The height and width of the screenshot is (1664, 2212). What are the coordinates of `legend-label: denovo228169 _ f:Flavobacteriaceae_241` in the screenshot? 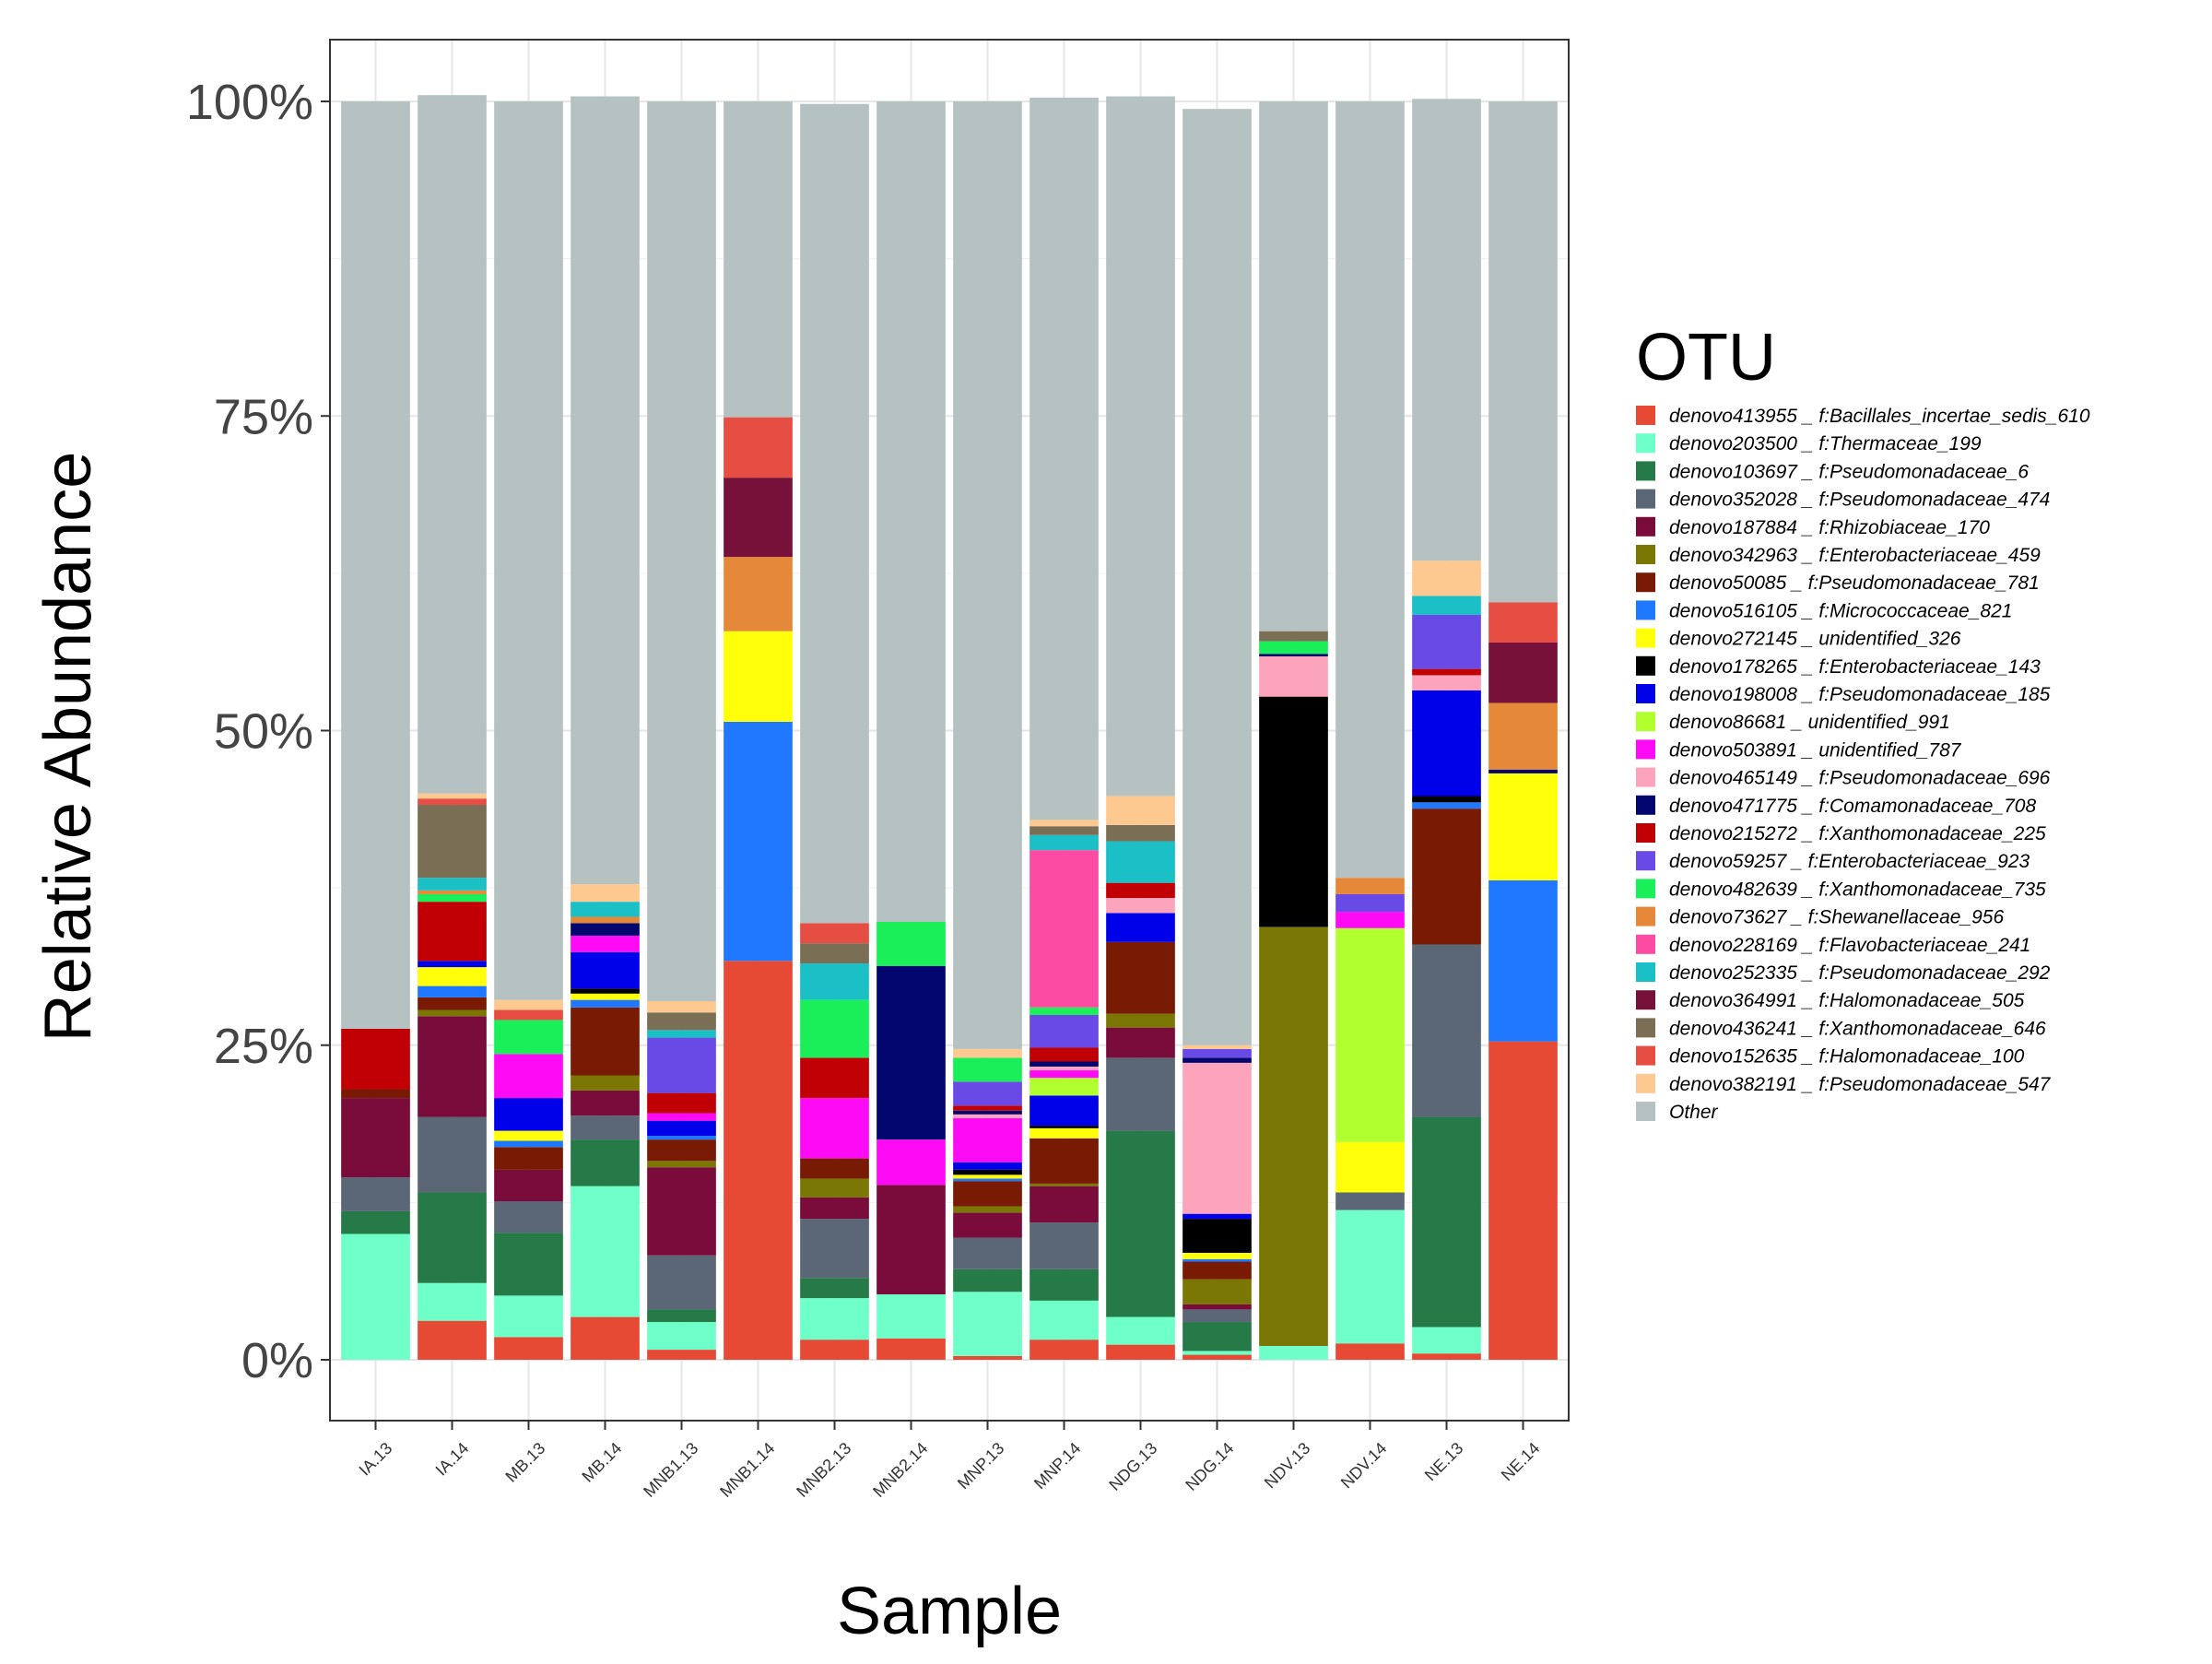 It's located at (1849, 945).